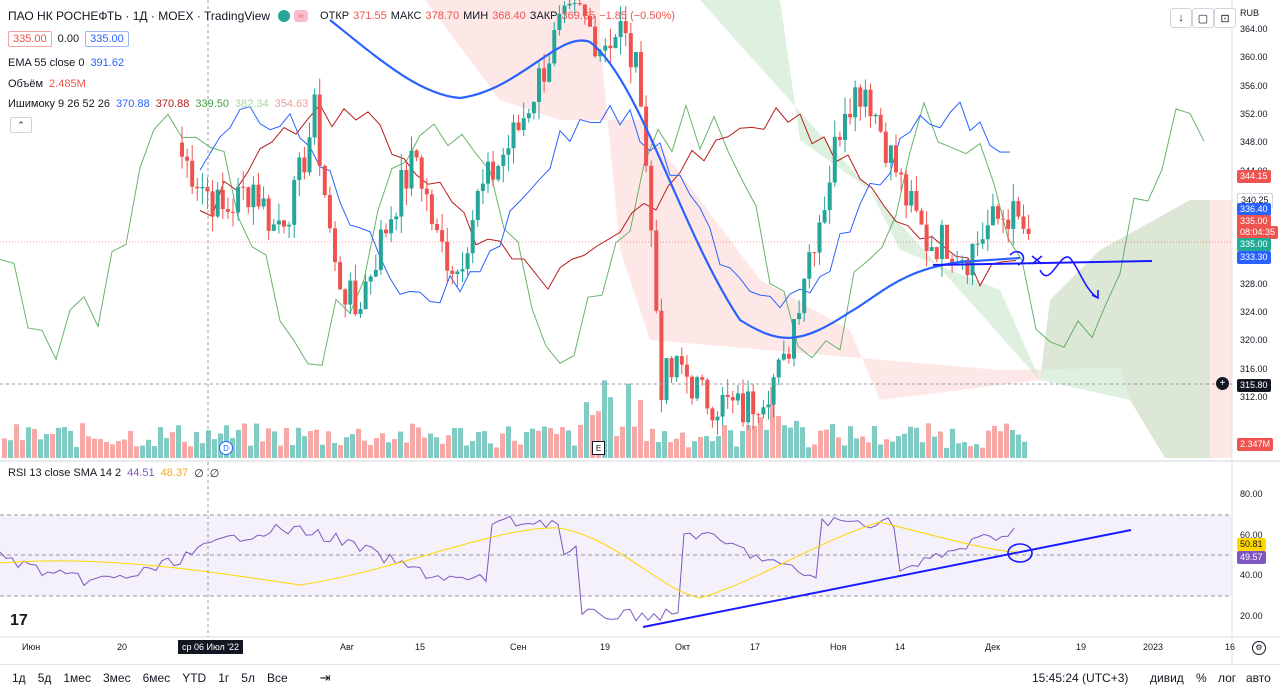 The image size is (1280, 691). Describe the element at coordinates (1251, 557) in the screenshot. I see `rsi-tag: 49.57` at that location.